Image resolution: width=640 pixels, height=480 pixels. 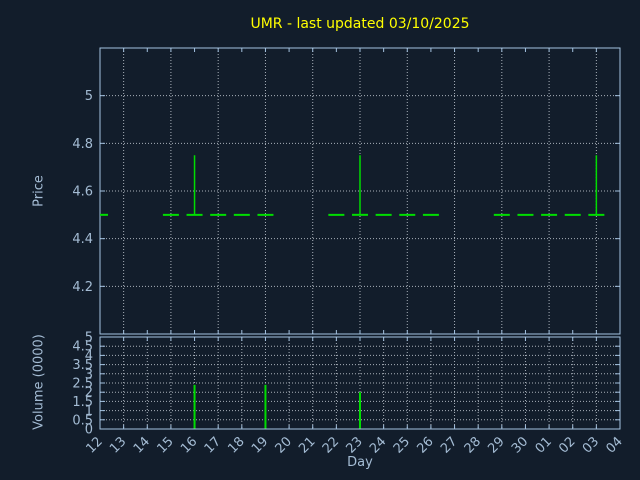 What do you see at coordinates (615, 445) in the screenshot?
I see `svg-text: 04` at bounding box center [615, 445].